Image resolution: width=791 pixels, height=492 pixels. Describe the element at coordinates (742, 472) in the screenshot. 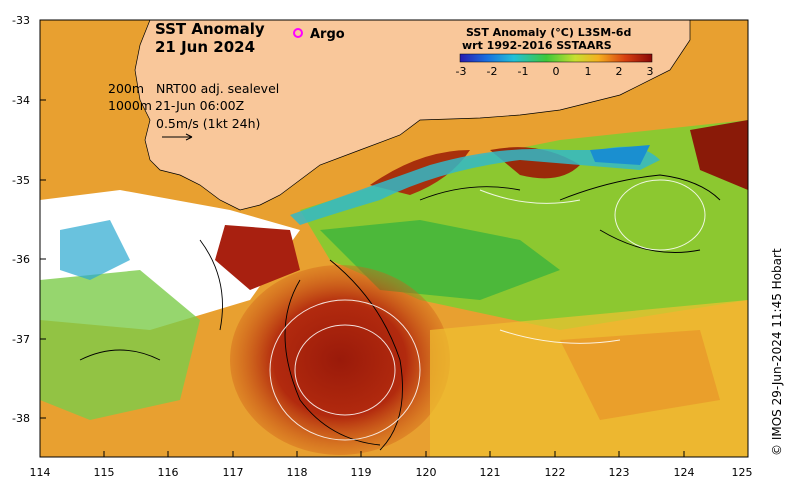

I see `lon-label: 125` at that location.